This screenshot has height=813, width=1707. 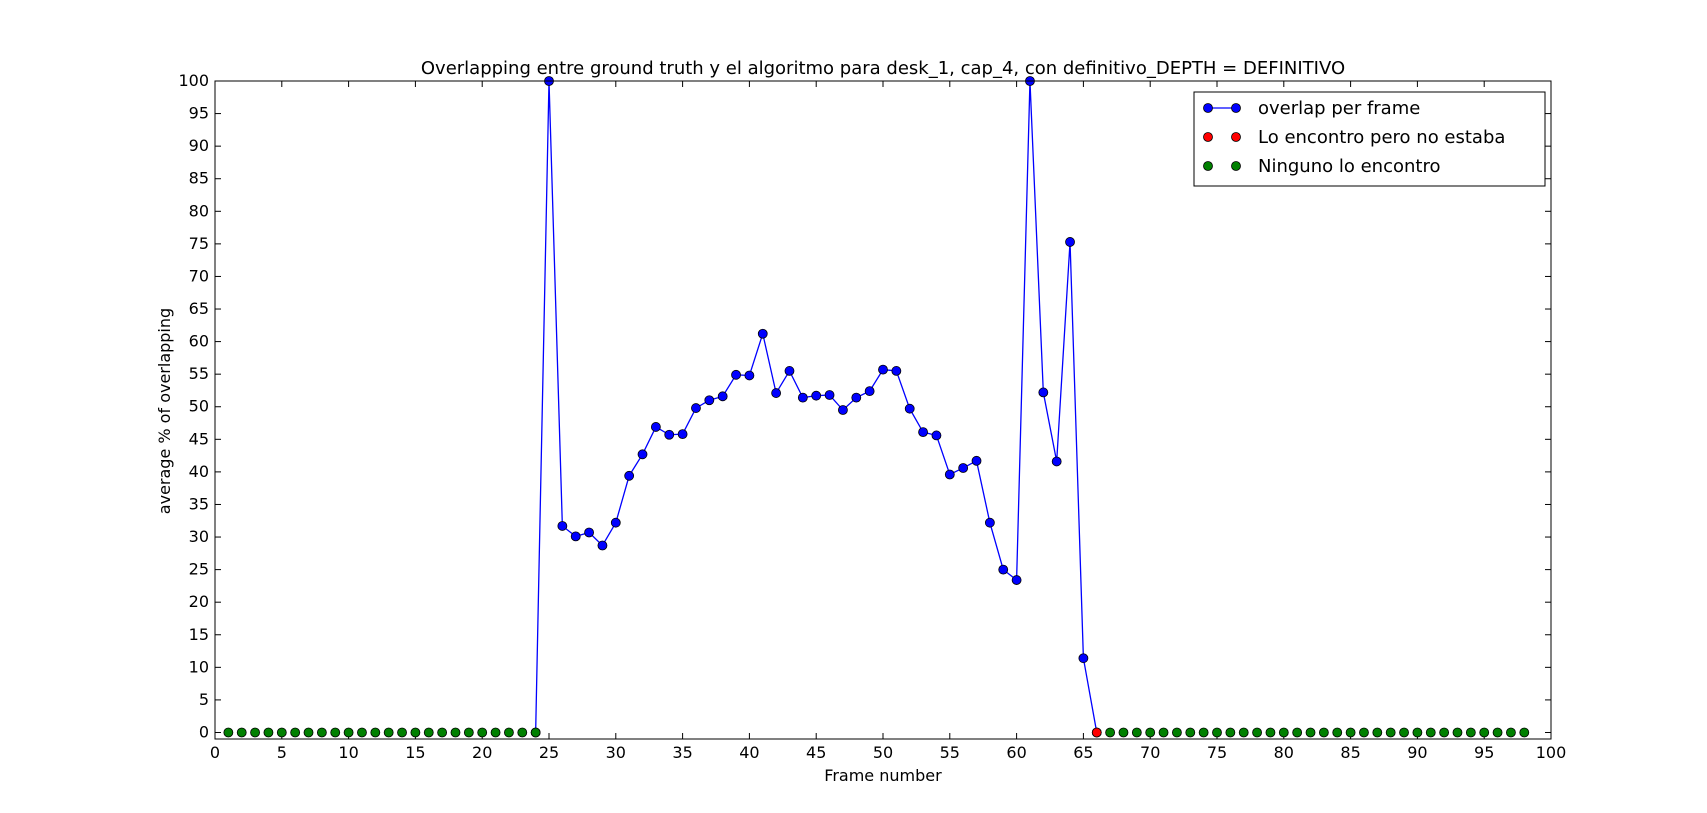 I want to click on x-tick-label: 30, so click(x=616, y=752).